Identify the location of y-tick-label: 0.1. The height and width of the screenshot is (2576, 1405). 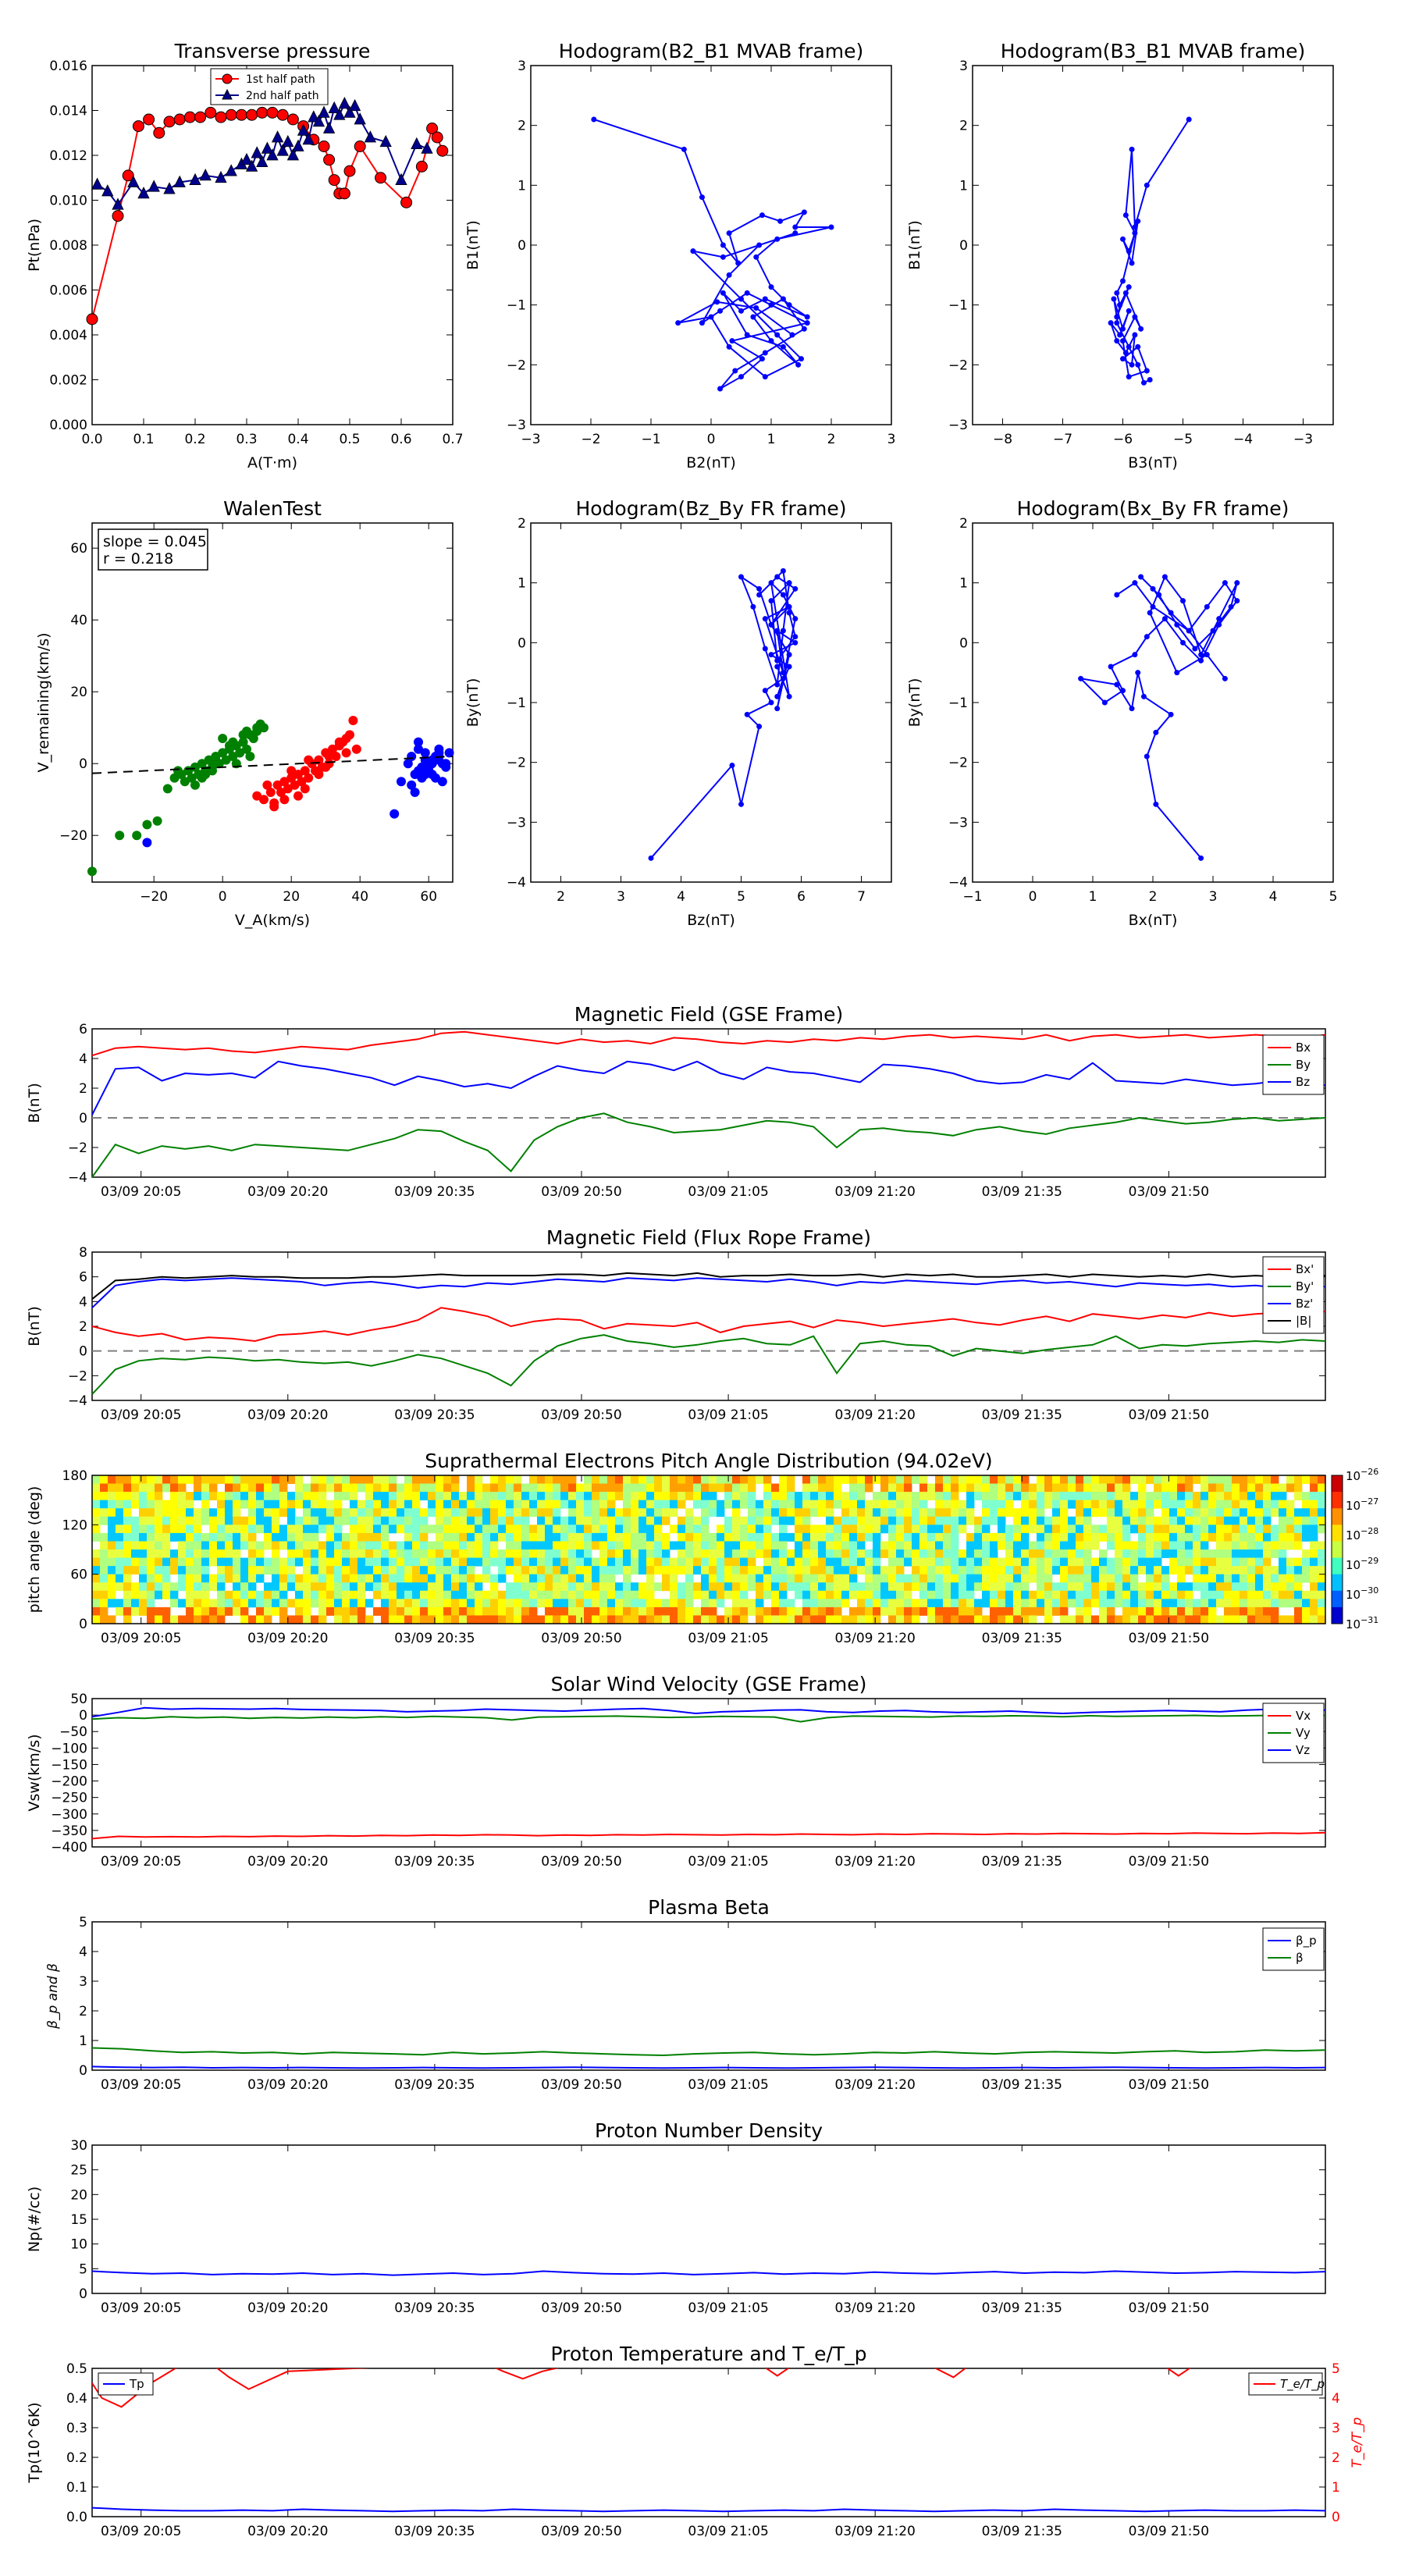
(76, 2488).